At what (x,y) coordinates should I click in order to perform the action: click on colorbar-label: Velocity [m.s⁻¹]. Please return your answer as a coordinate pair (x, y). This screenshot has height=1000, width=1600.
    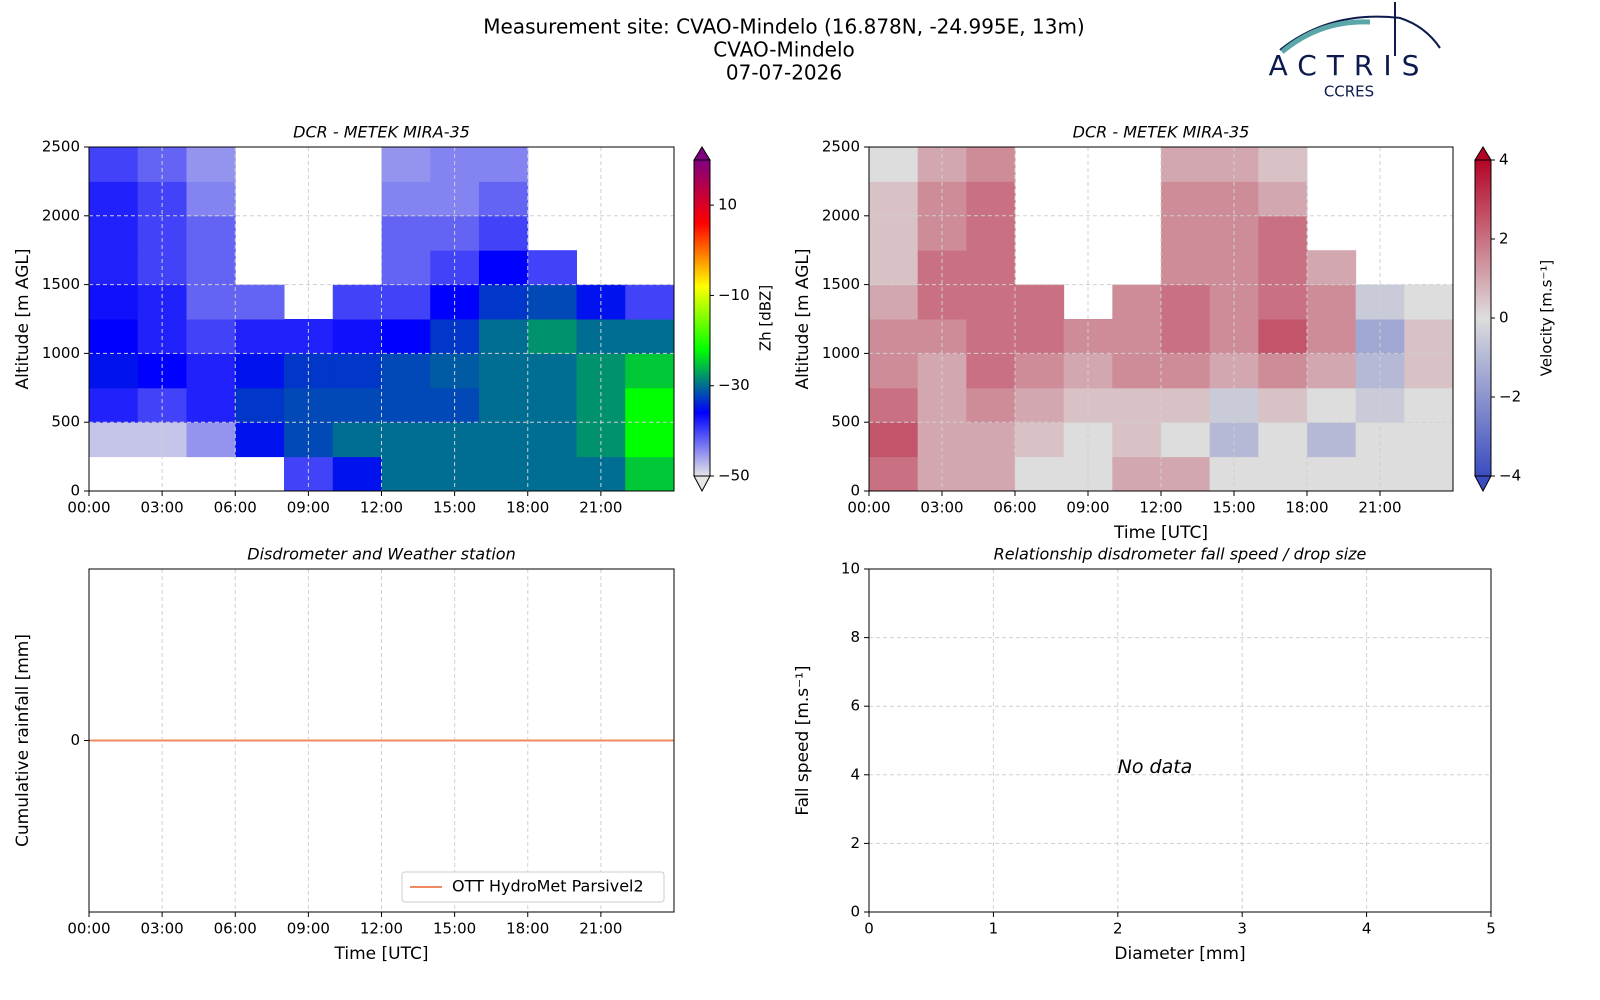
    Looking at the image, I should click on (1547, 318).